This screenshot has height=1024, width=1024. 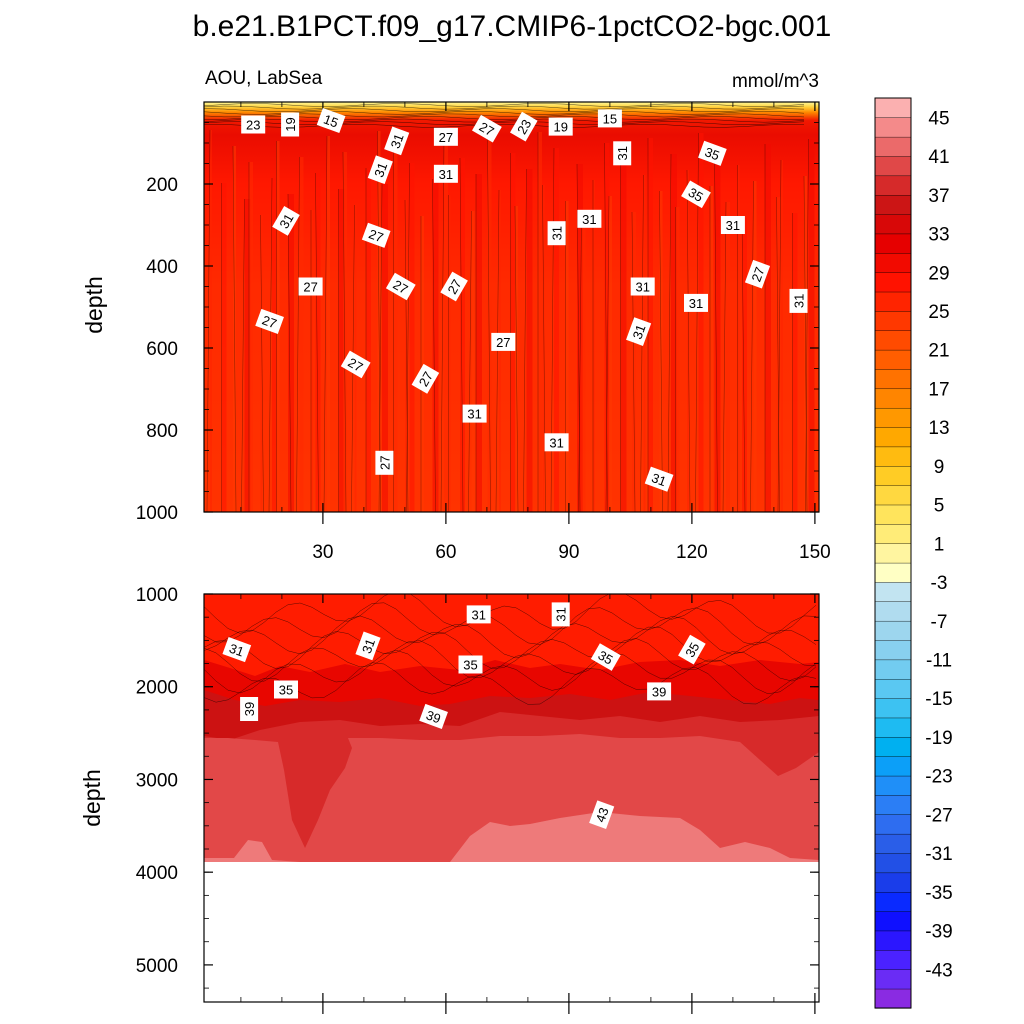 I want to click on colorbar-label: -3, so click(x=939, y=583).